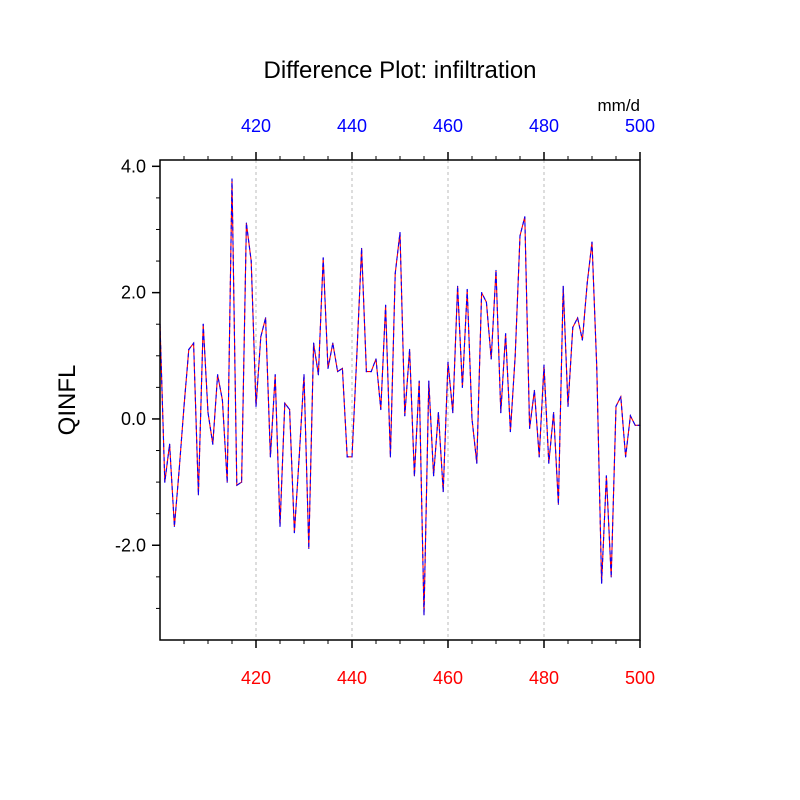  What do you see at coordinates (130, 545) in the screenshot?
I see `y-tick-label: -2.0` at bounding box center [130, 545].